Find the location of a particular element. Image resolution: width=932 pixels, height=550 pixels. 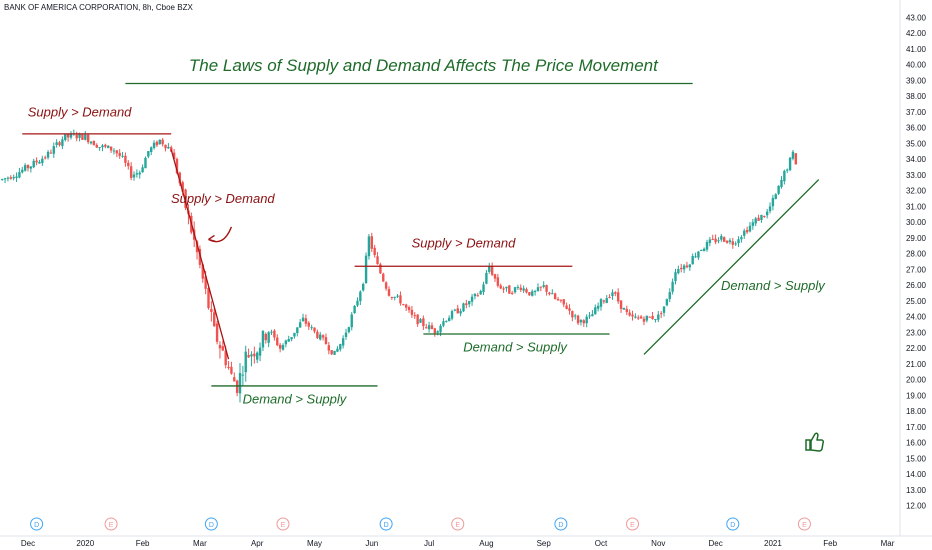

price-tick-label: 41.00 is located at coordinates (916, 49).